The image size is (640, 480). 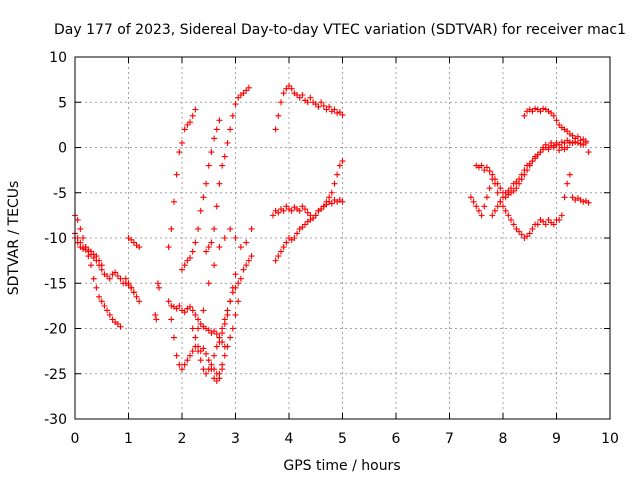 What do you see at coordinates (610, 439) in the screenshot?
I see `x-tick-label: 10` at bounding box center [610, 439].